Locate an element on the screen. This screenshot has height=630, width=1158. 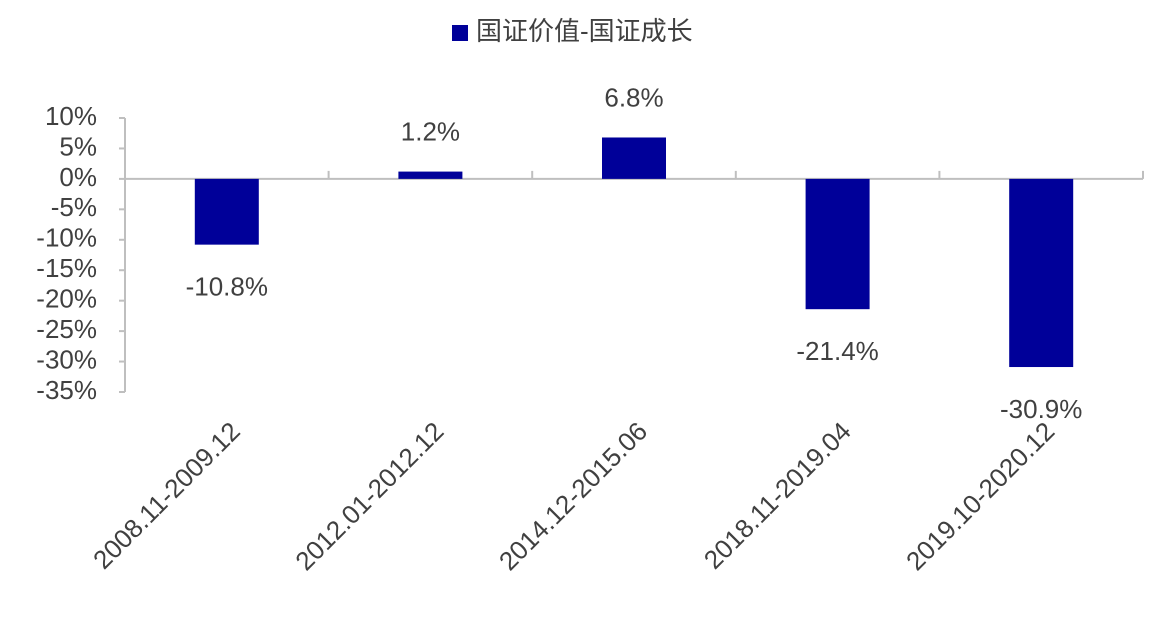
value-label: -10.8% is located at coordinates (227, 287).